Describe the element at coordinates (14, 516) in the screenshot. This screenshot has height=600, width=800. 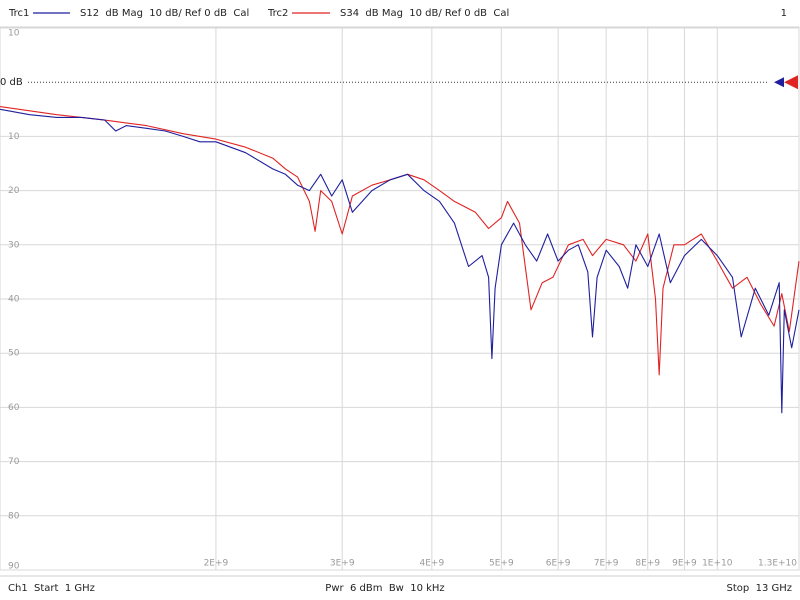
I see `y-tick-label: 80` at that location.